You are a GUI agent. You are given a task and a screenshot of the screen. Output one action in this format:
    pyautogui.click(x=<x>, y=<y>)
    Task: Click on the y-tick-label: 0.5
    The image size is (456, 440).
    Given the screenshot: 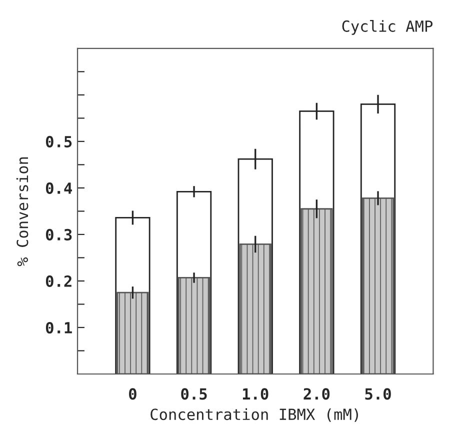 What is the action you would take?
    pyautogui.click(x=59, y=142)
    